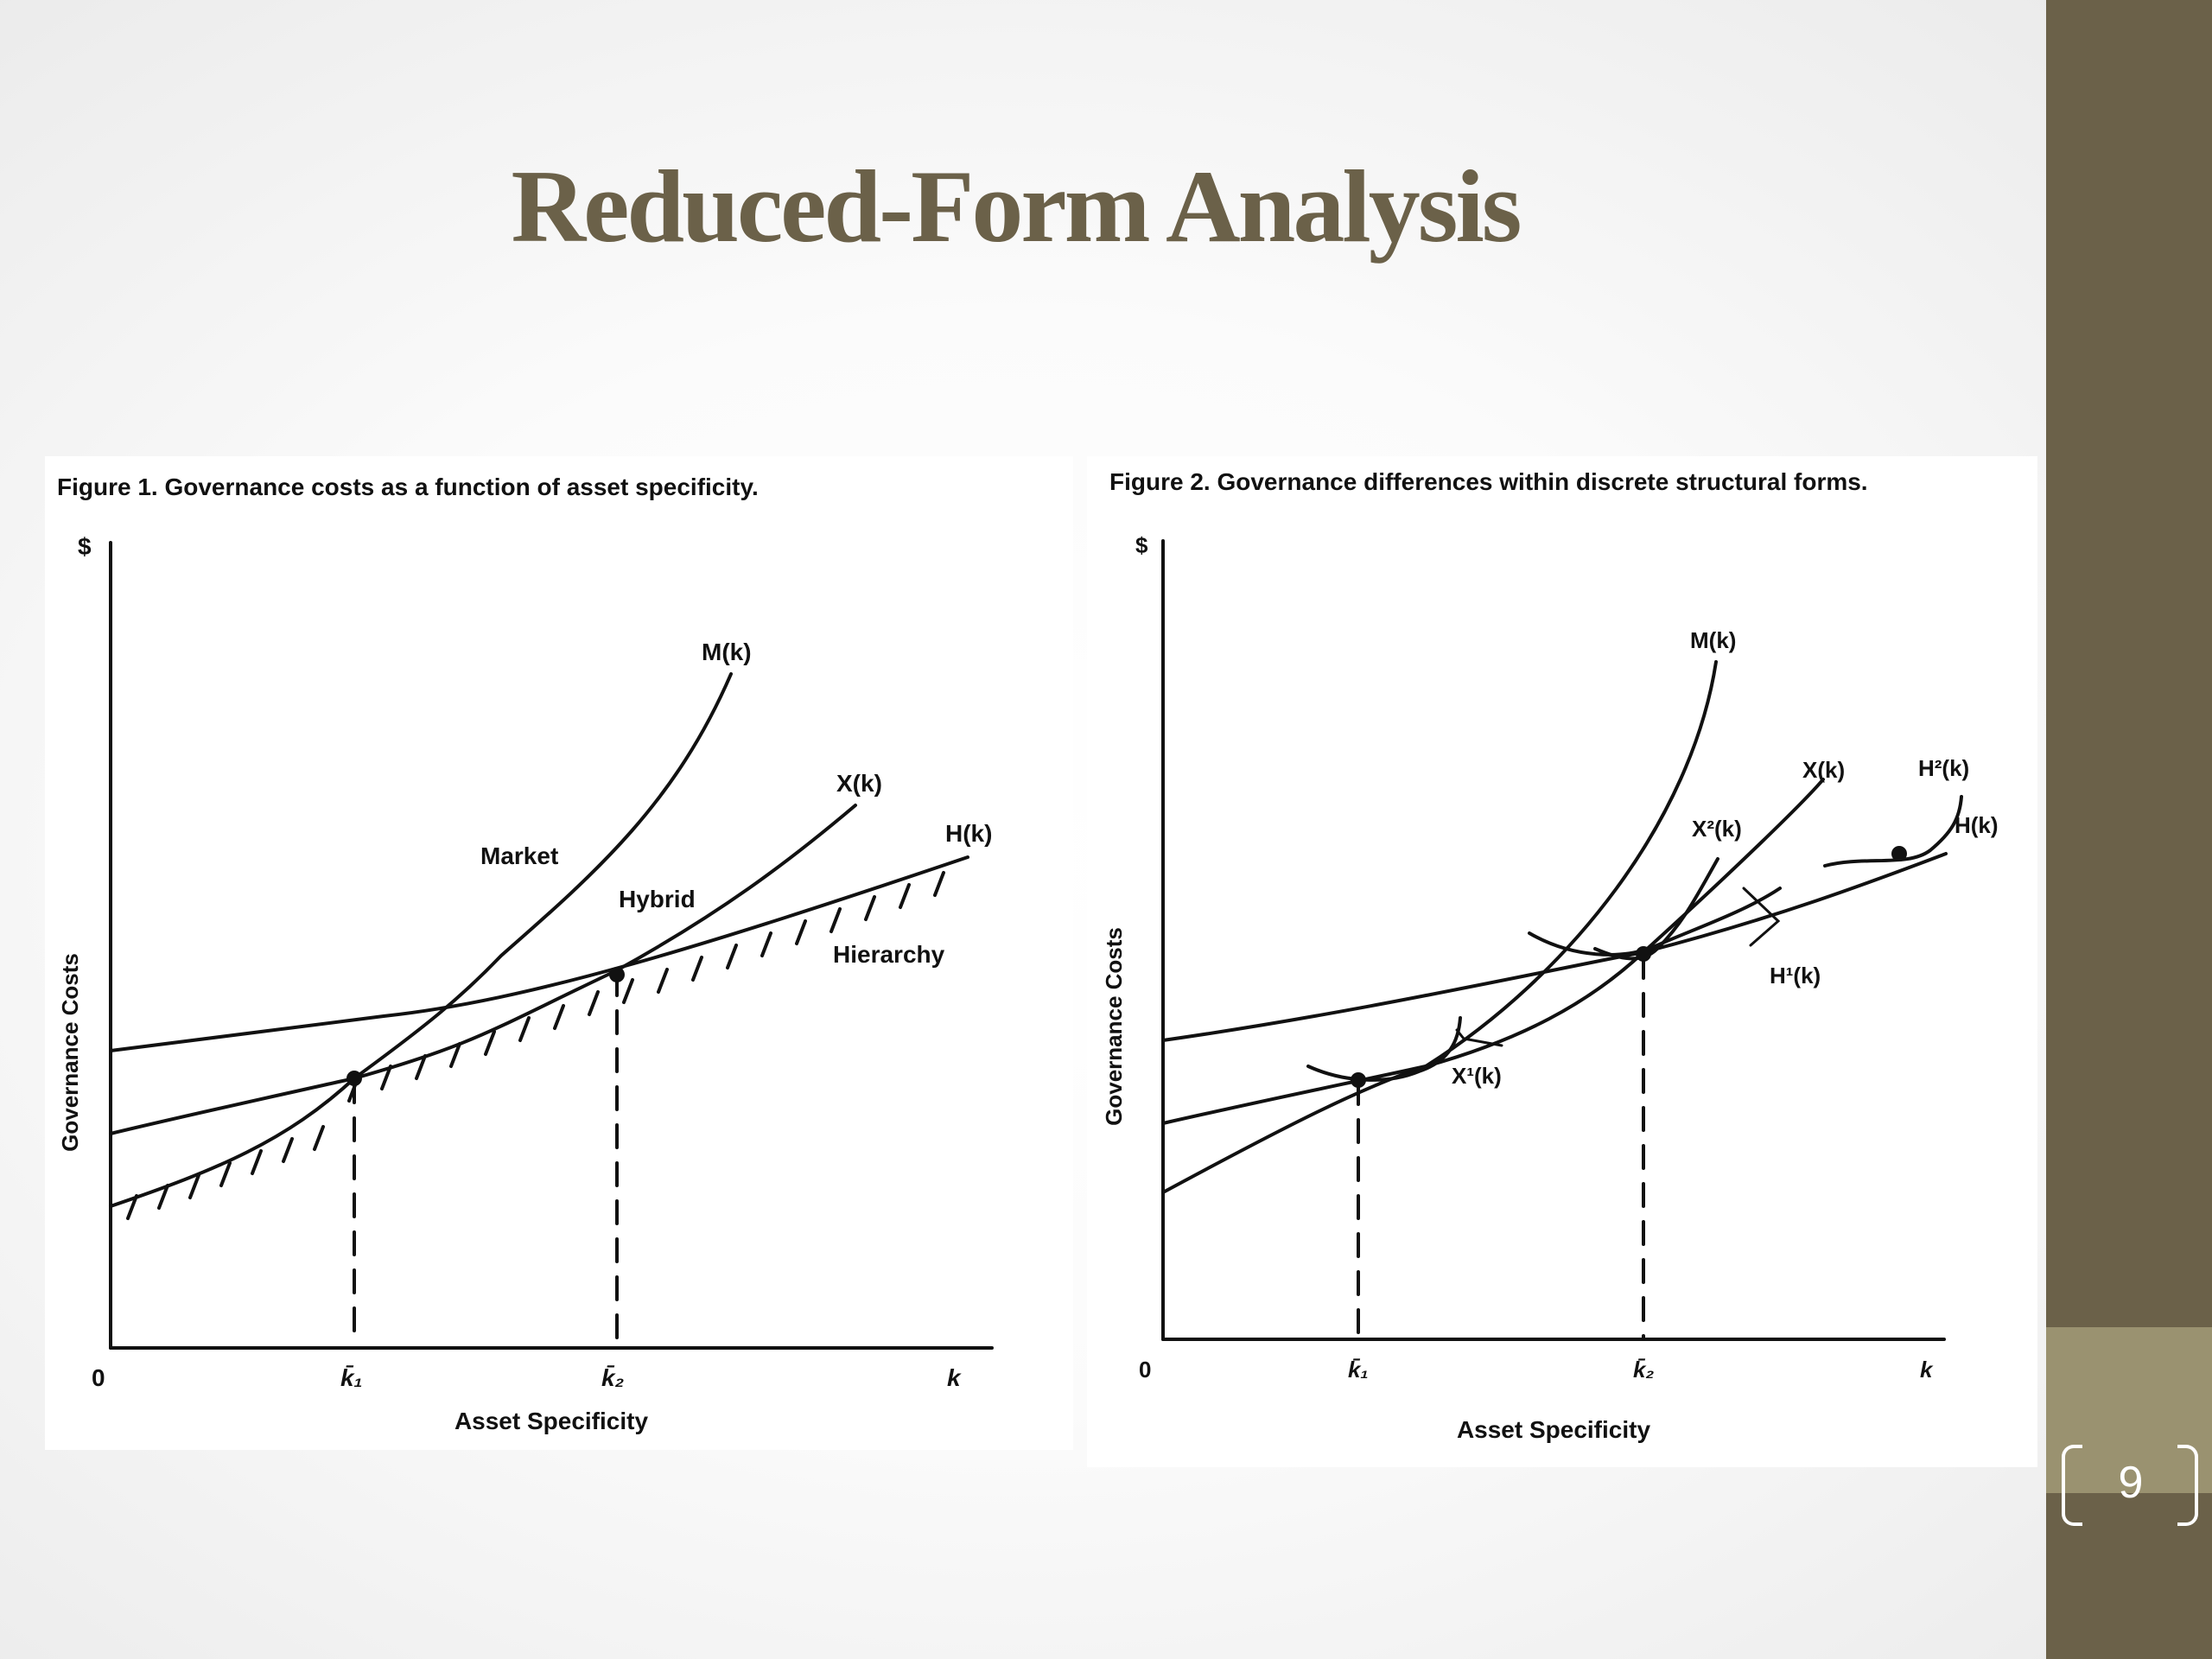 The height and width of the screenshot is (1659, 2212). What do you see at coordinates (1358, 1080) in the screenshot?
I see `fig2-point-k1` at bounding box center [1358, 1080].